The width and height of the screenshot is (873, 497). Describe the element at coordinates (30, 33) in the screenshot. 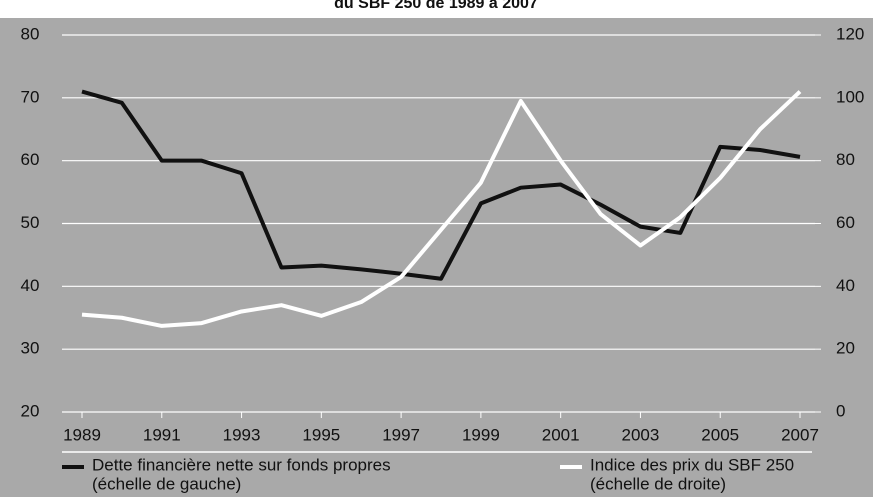

I see `y-tick-label: 80` at that location.